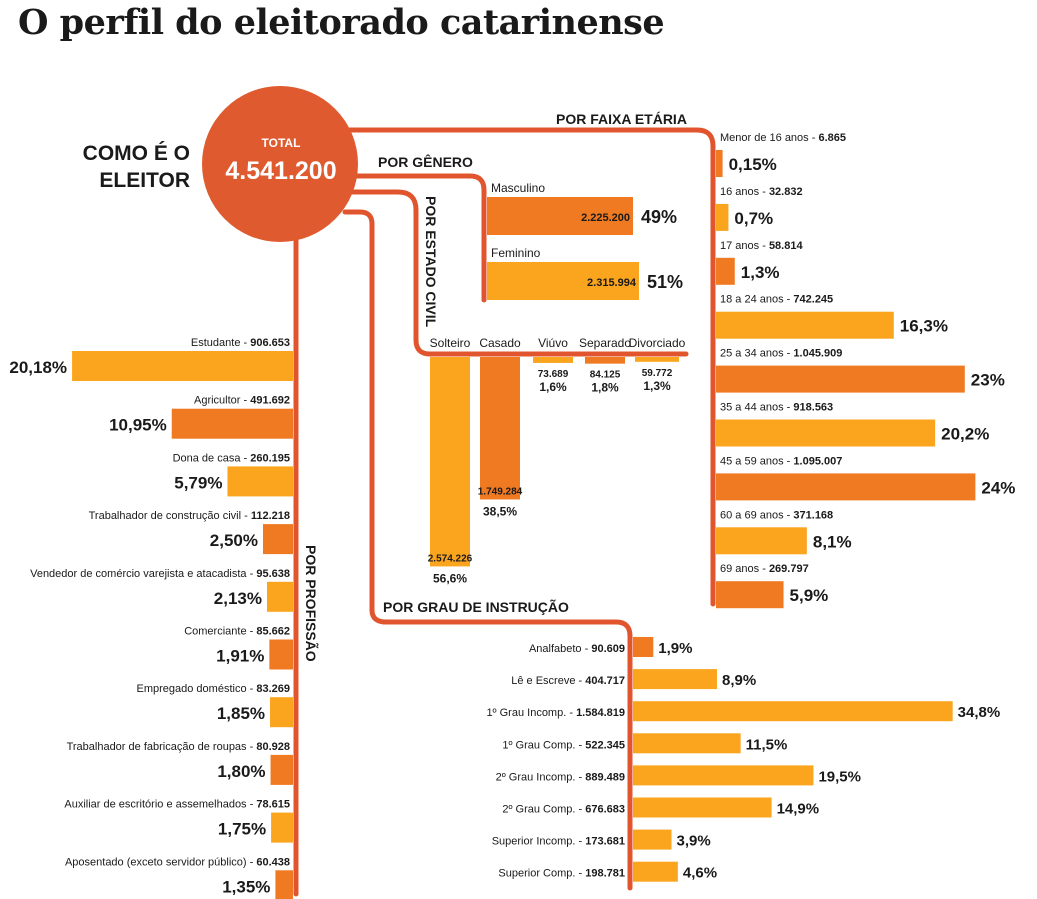  Describe the element at coordinates (280, 171) in the screenshot. I see `total-value: 4.541.200` at that location.